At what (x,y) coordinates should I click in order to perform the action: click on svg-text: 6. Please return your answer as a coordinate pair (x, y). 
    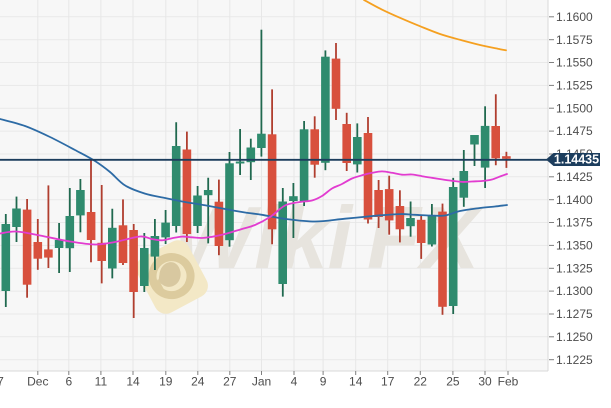
    Looking at the image, I should click on (68, 382).